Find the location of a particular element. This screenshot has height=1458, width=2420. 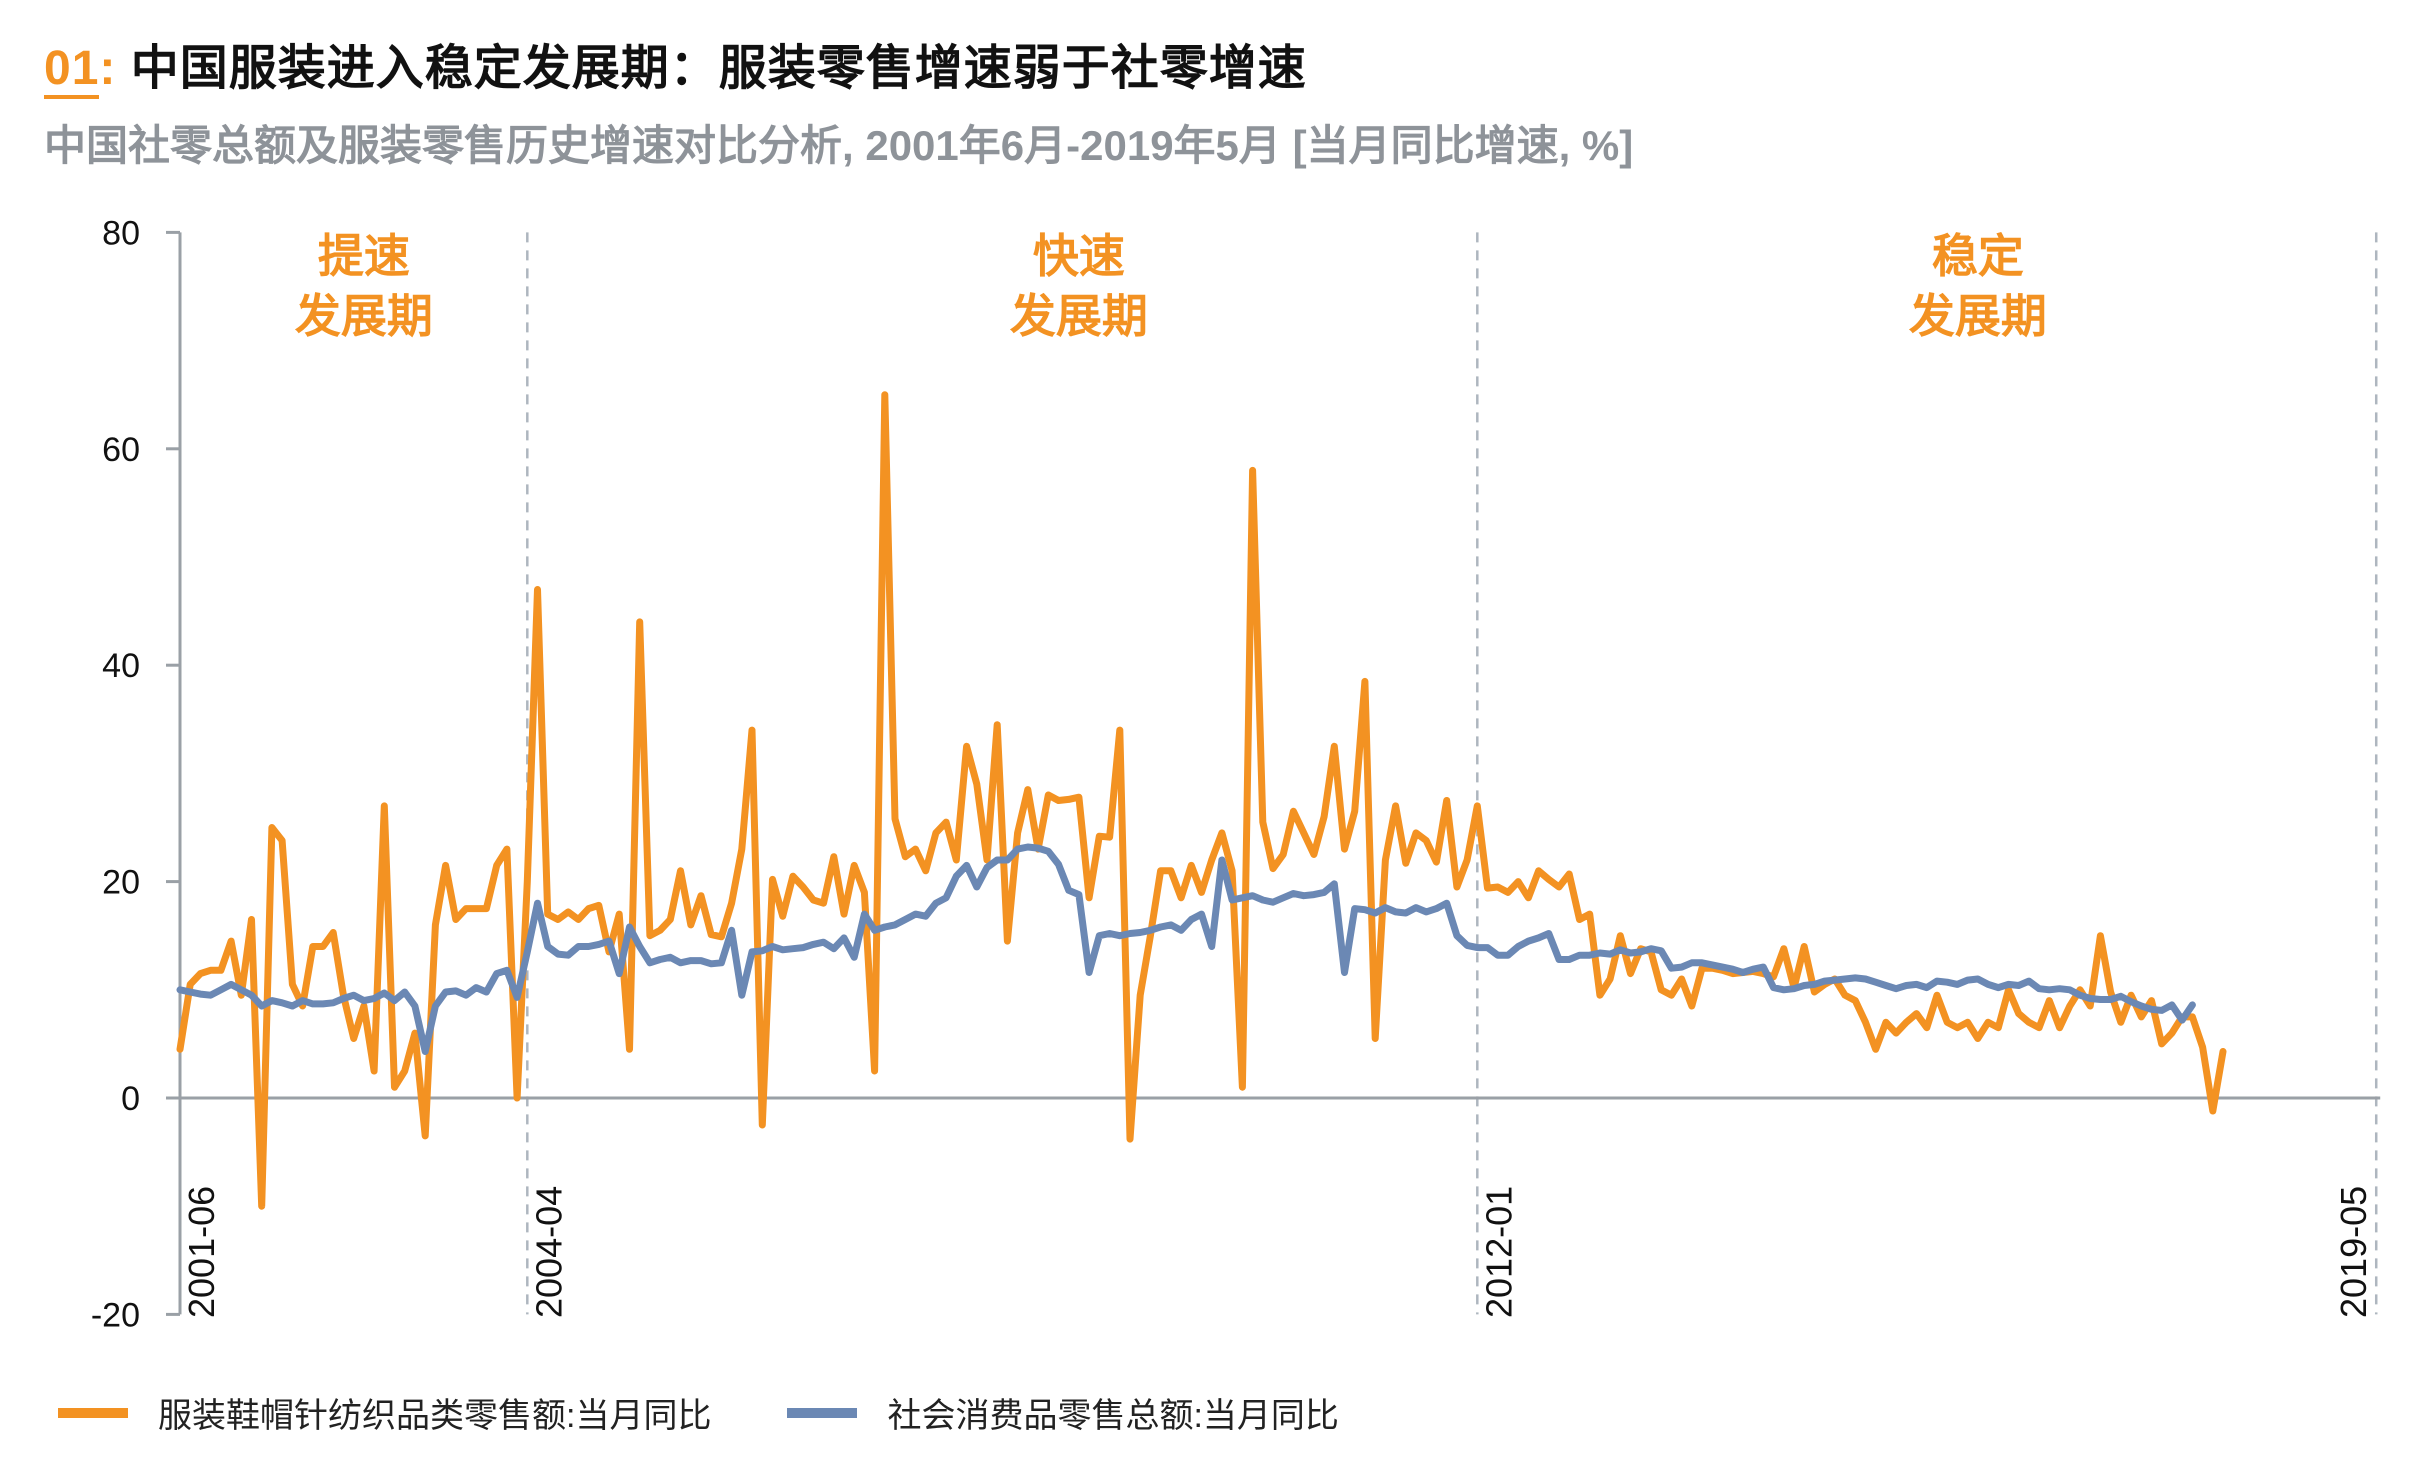

section-number: 01 is located at coordinates (72, 70).